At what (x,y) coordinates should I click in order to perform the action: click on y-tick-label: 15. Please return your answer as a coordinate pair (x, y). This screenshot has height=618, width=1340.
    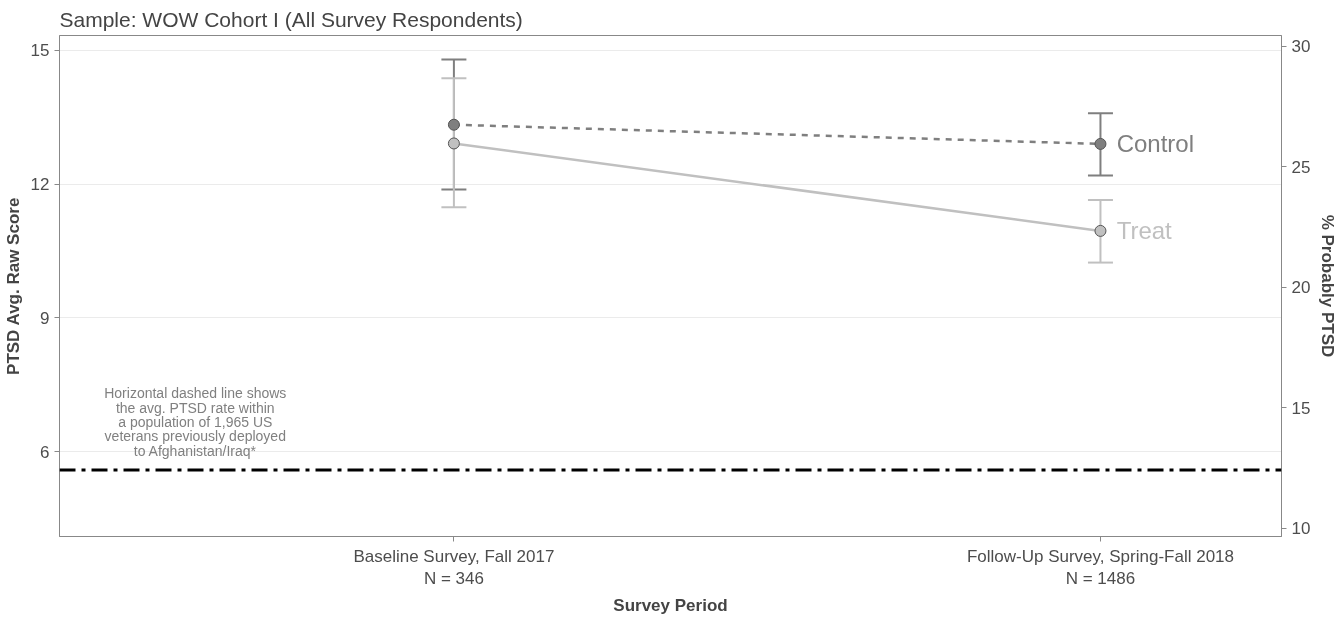
    Looking at the image, I should click on (40, 51).